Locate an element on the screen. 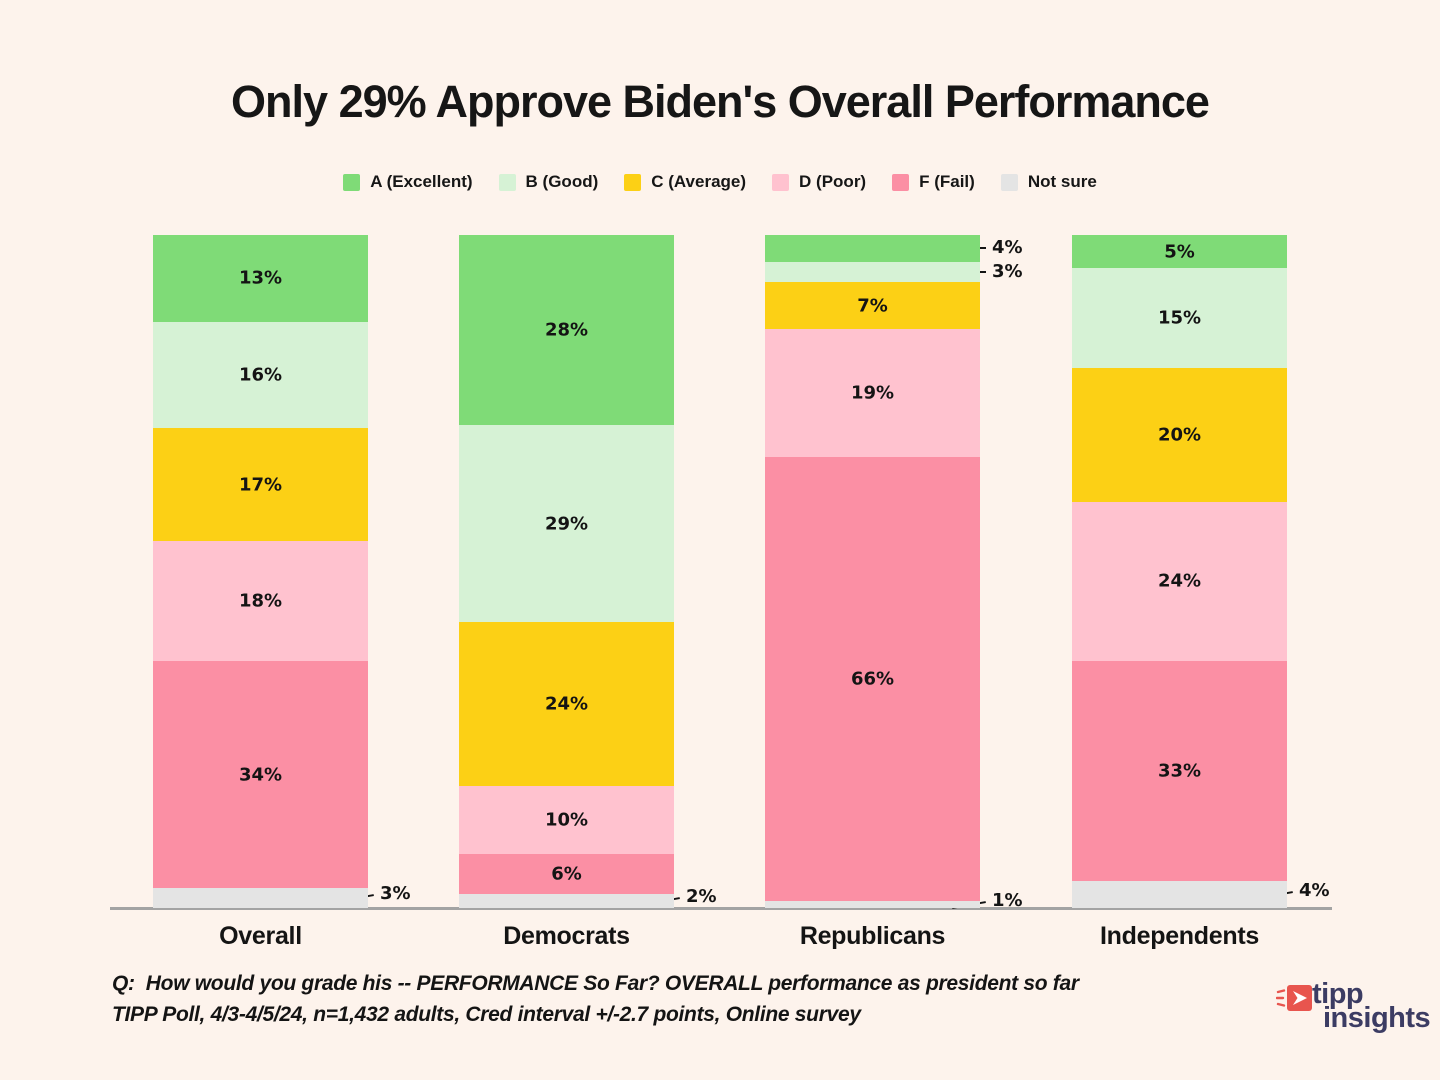 The width and height of the screenshot is (1440, 1080). bar-segment: 15% is located at coordinates (1179, 318).